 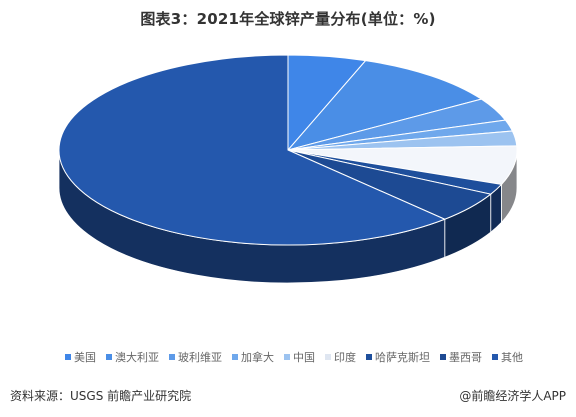 I want to click on legend-label-0: 美国, so click(x=85, y=357).